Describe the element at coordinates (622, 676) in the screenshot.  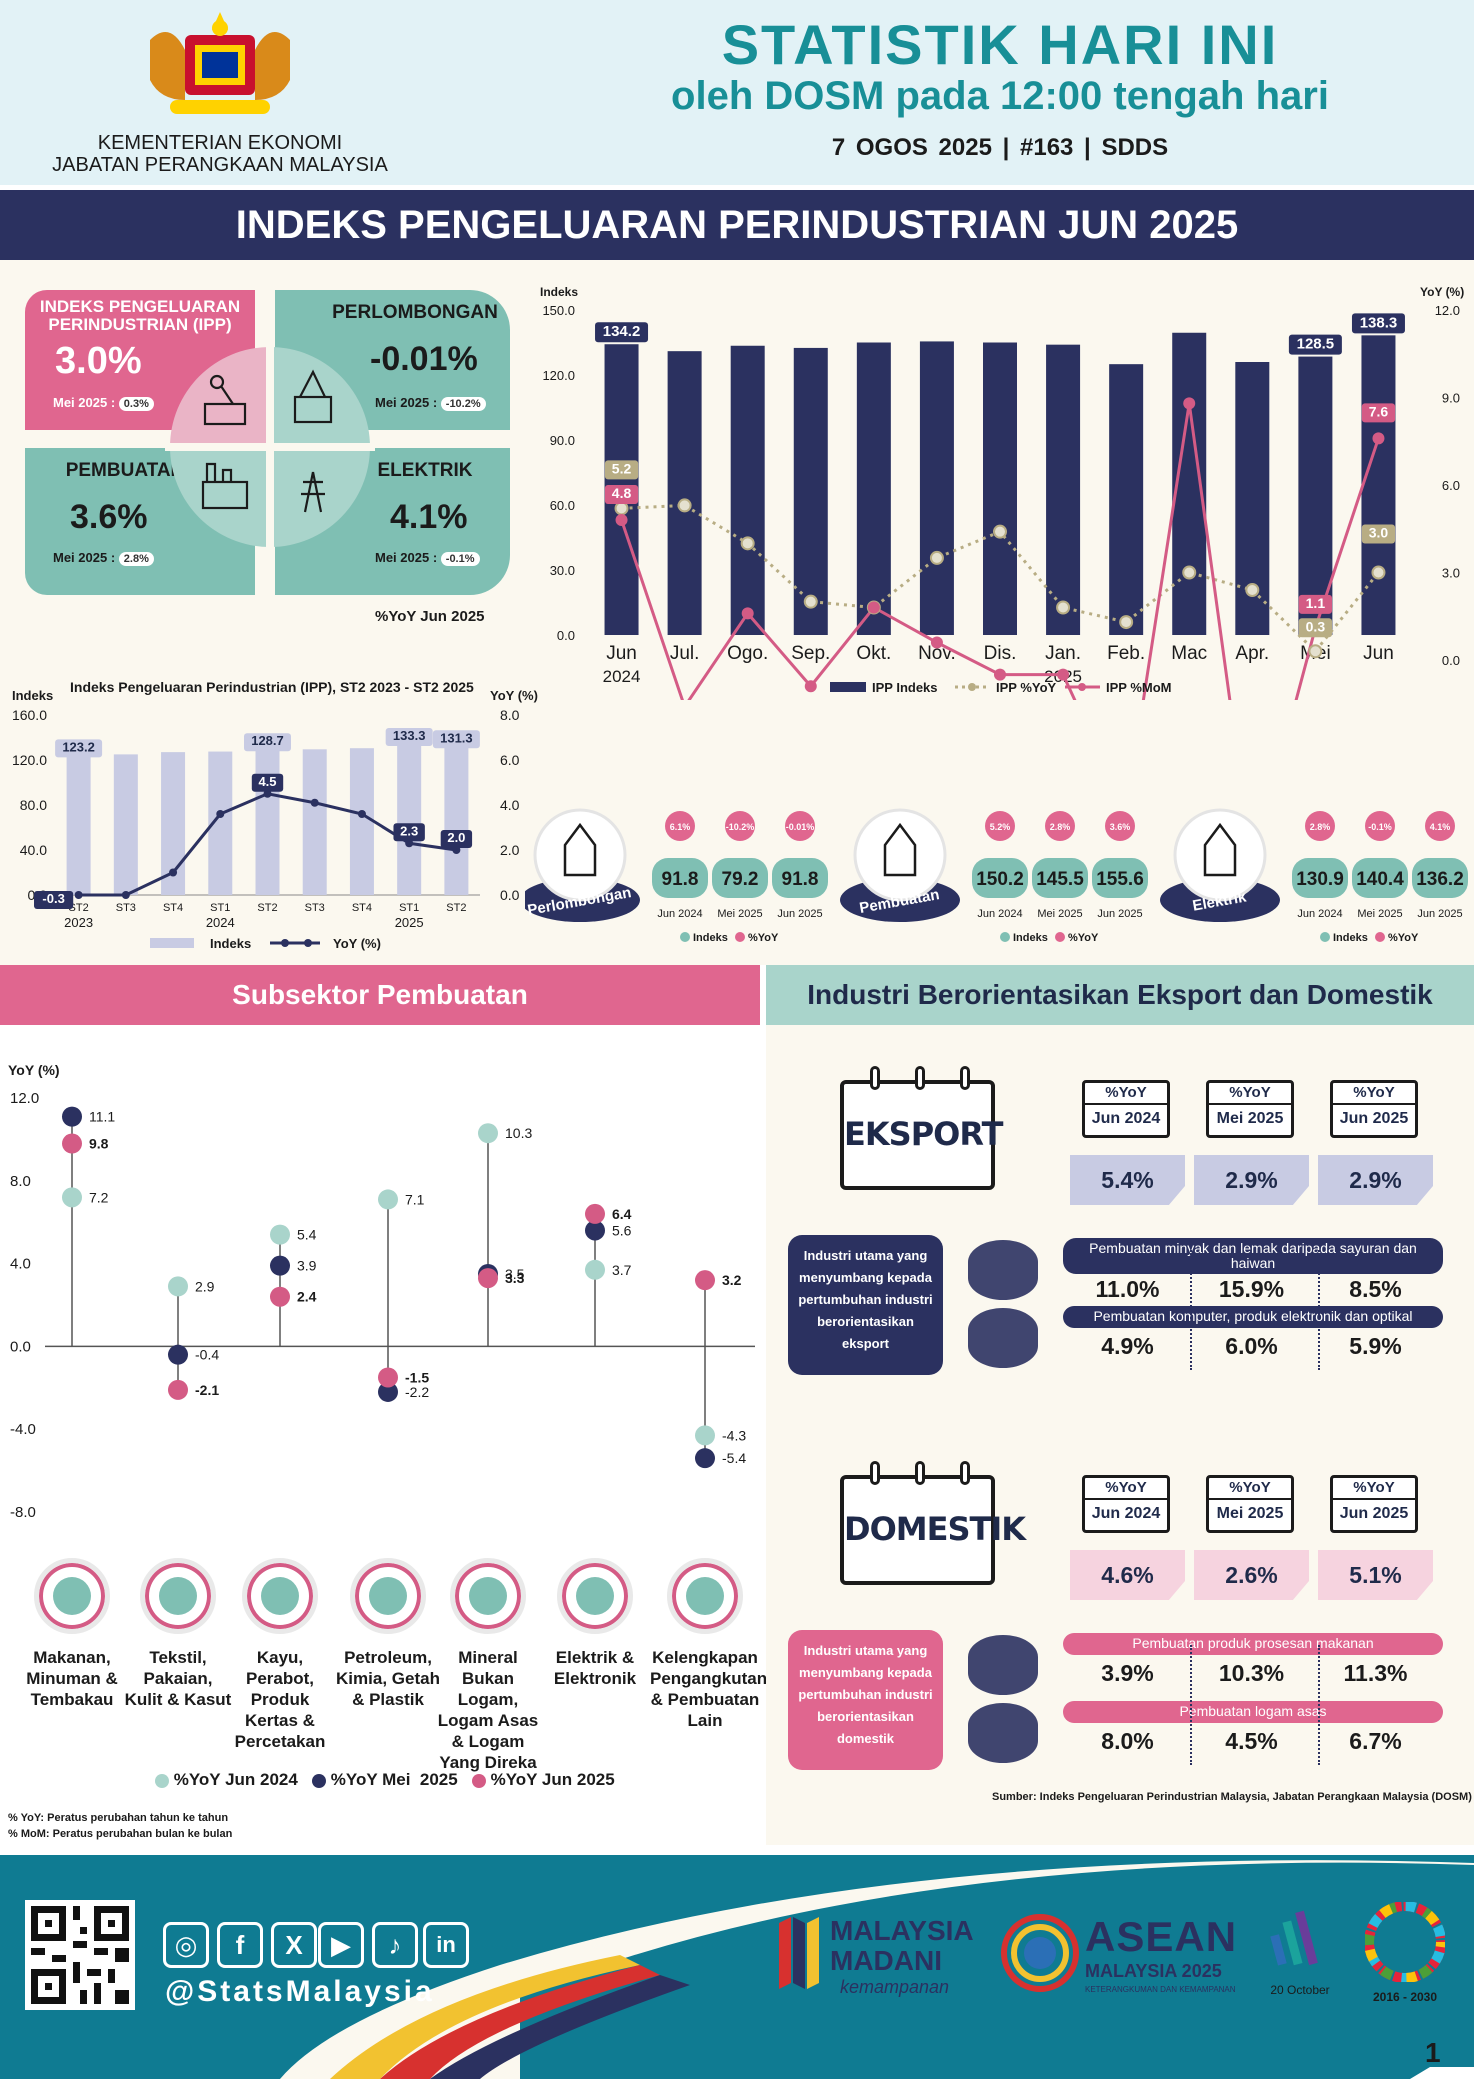
I see `year-label: 2024` at that location.